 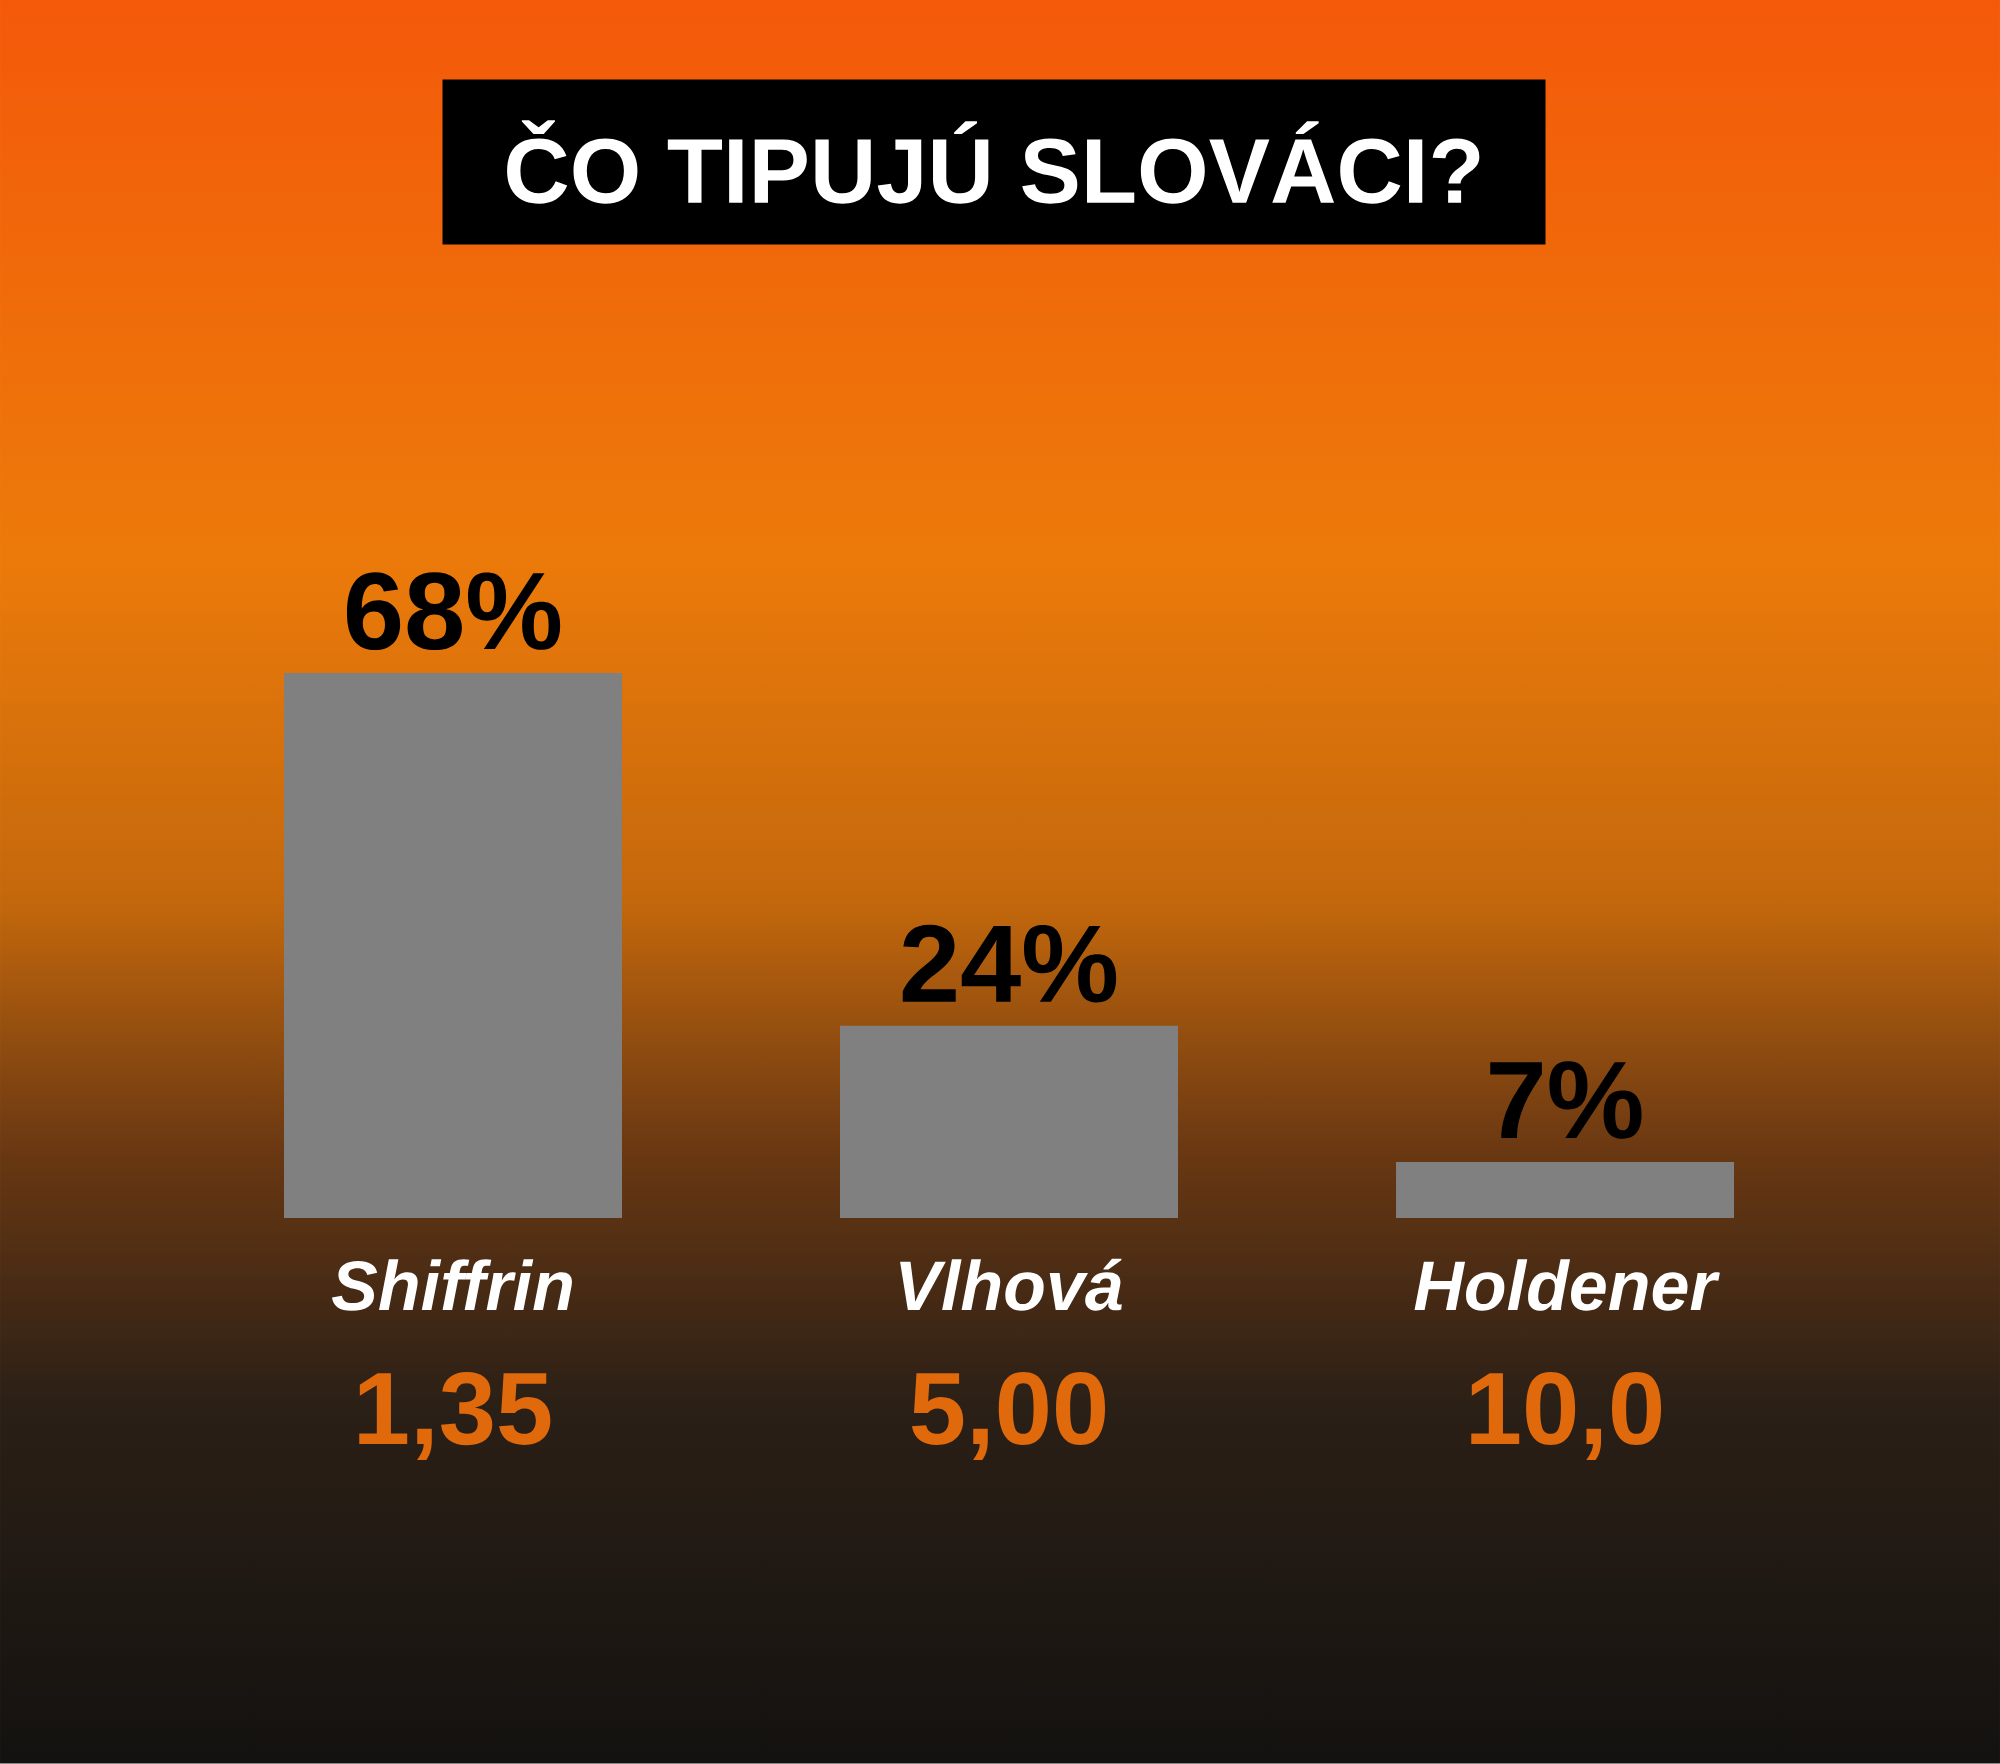 I want to click on data-label: 24%, so click(x=1009, y=963).